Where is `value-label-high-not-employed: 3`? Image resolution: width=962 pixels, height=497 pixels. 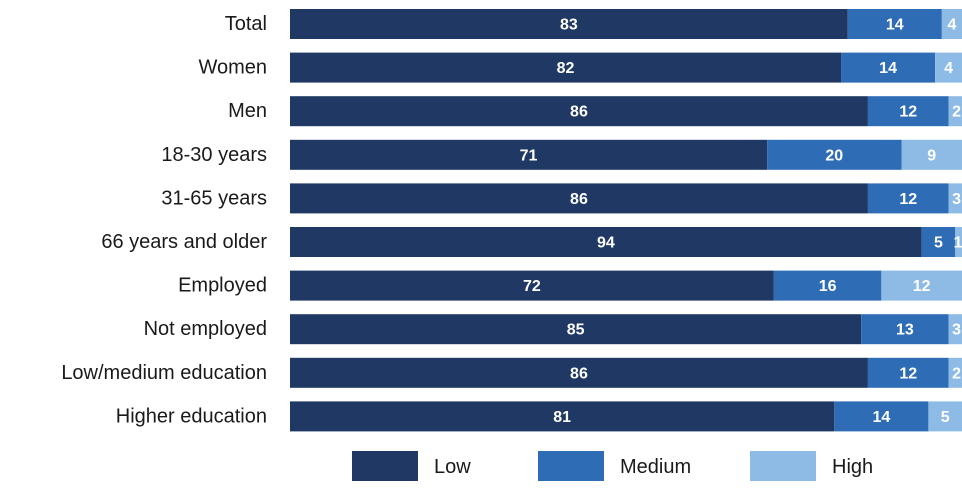 value-label-high-not-employed: 3 is located at coordinates (956, 330).